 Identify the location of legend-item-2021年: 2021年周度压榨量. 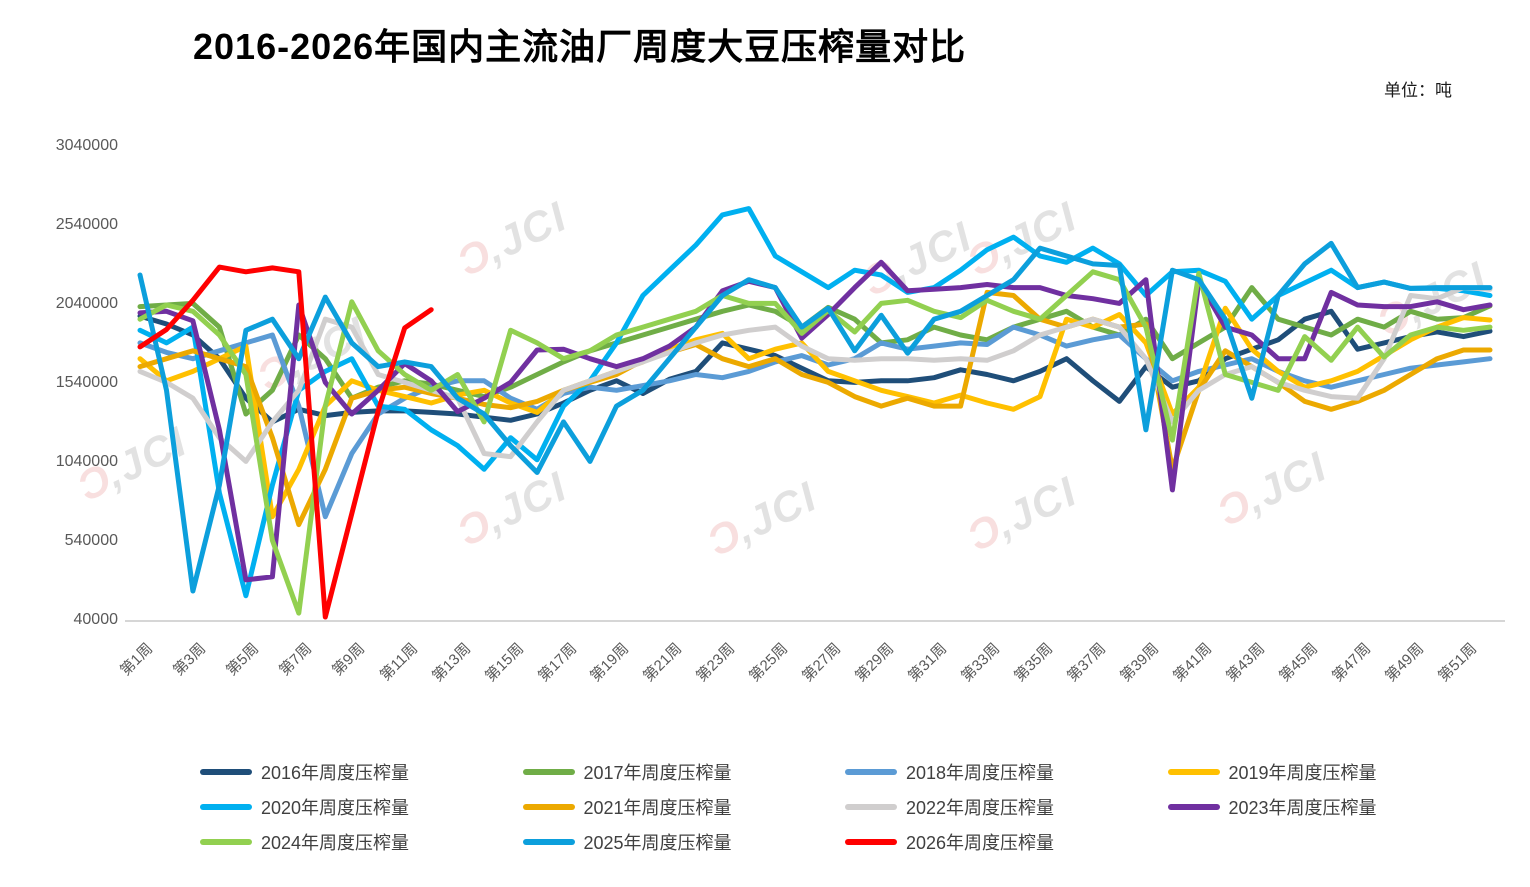
(684, 807).